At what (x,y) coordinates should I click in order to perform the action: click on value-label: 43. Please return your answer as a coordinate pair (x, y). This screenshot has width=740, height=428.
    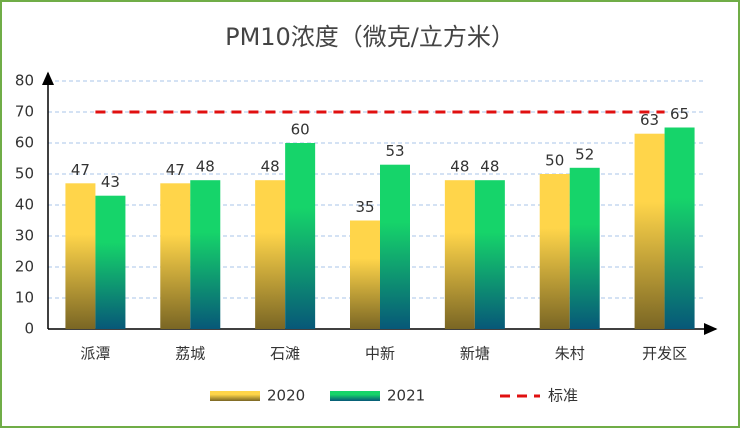
    Looking at the image, I should click on (110, 182).